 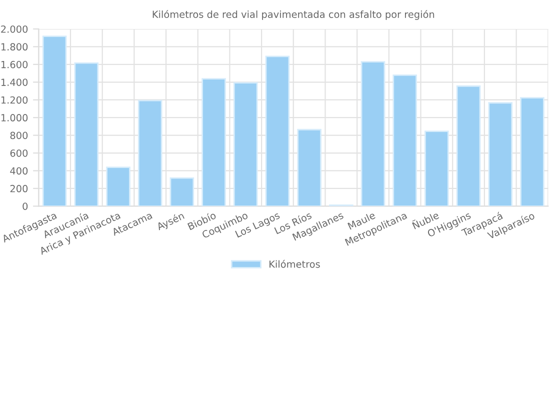 I want to click on chart-title: Kilómetros de red vial pavimentada con asfalto por región, so click(x=293, y=15).